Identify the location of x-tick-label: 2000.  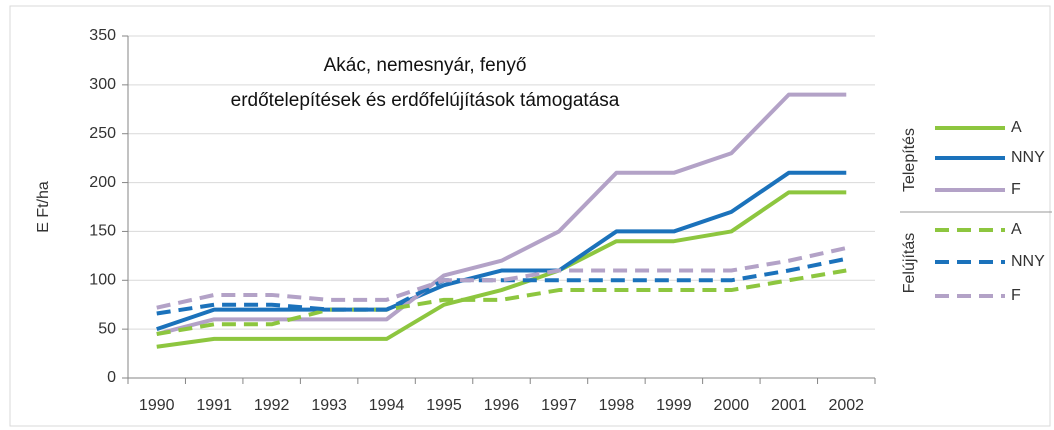
(732, 405).